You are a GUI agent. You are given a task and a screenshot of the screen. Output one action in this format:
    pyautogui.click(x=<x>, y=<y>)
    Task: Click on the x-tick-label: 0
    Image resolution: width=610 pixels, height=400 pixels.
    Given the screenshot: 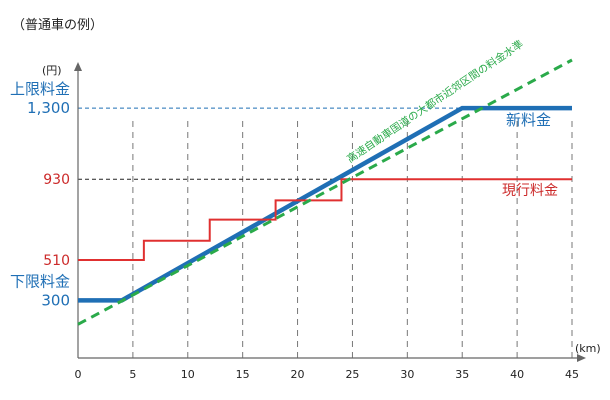 What is the action you would take?
    pyautogui.click(x=78, y=374)
    